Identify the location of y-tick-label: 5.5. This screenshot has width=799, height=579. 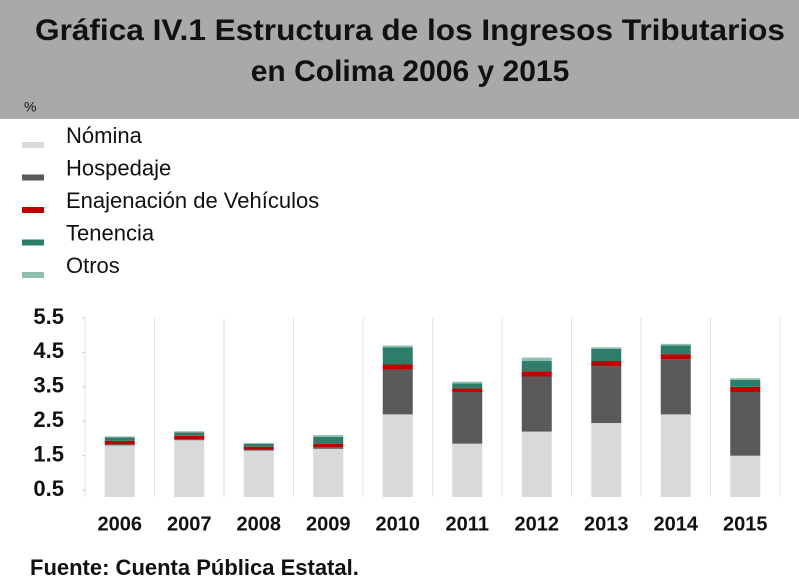
(48, 316).